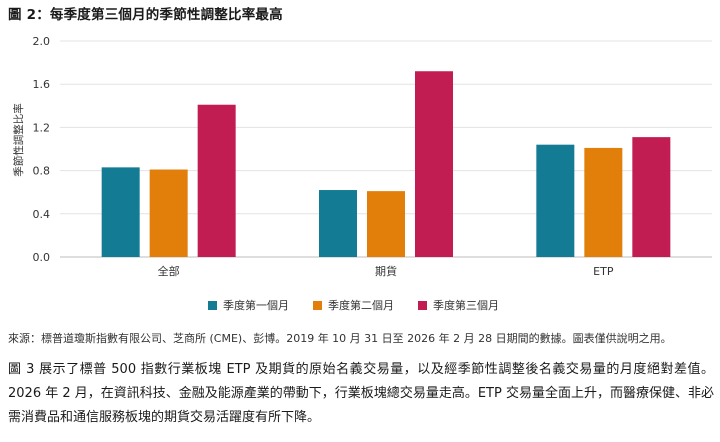 The height and width of the screenshot is (442, 720). I want to click on legend: 季度第一個月 季度第二個月 季度第三個月, so click(353, 305).